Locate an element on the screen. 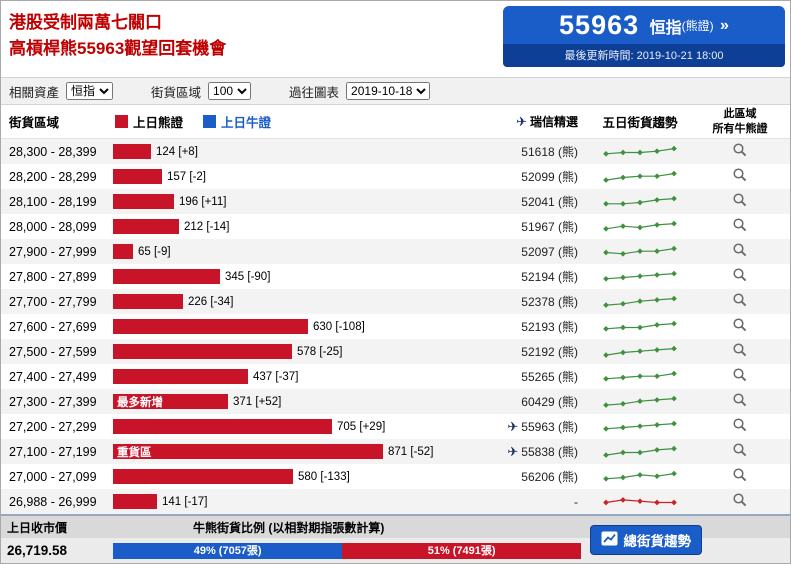  cs-pick-cell: 55265 (熊) is located at coordinates (537, 376).